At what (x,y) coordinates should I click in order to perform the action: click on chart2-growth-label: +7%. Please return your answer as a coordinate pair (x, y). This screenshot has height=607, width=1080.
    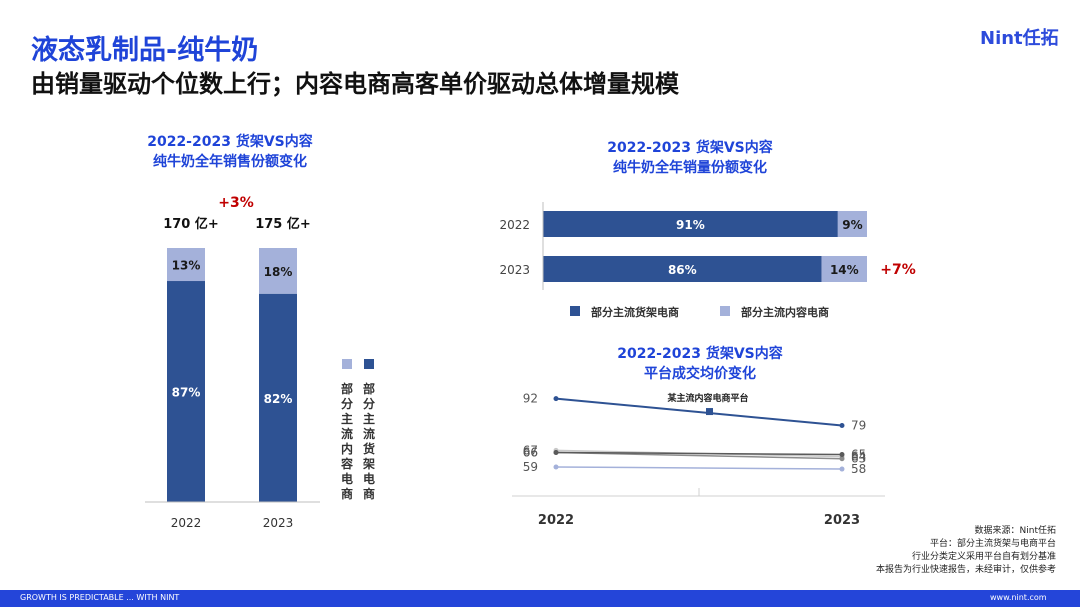
    Looking at the image, I should click on (898, 270).